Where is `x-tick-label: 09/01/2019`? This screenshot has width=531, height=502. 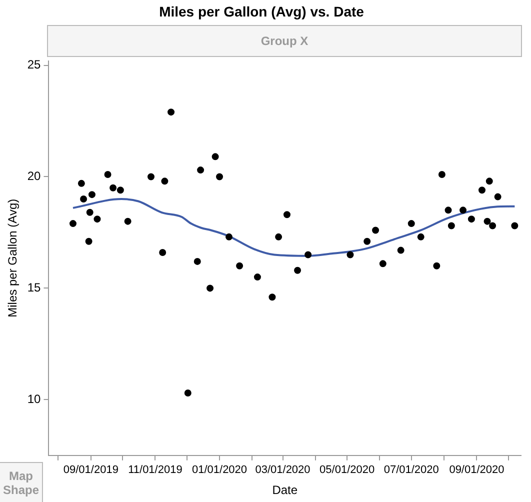 x-tick-label: 09/01/2019 is located at coordinates (90, 470).